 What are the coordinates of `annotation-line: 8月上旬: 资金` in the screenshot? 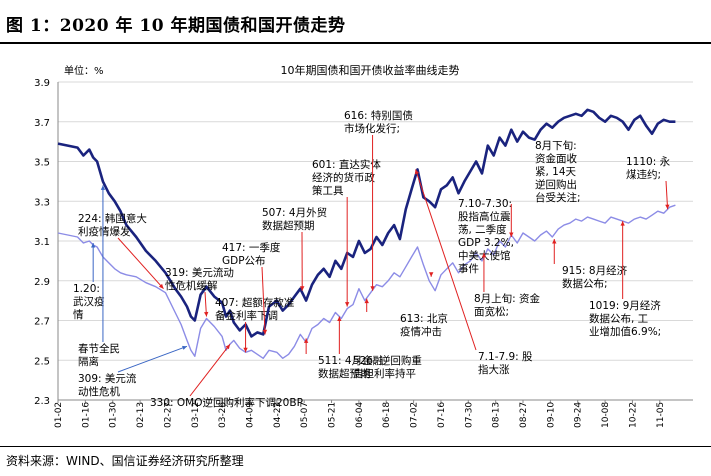 It's located at (507, 298).